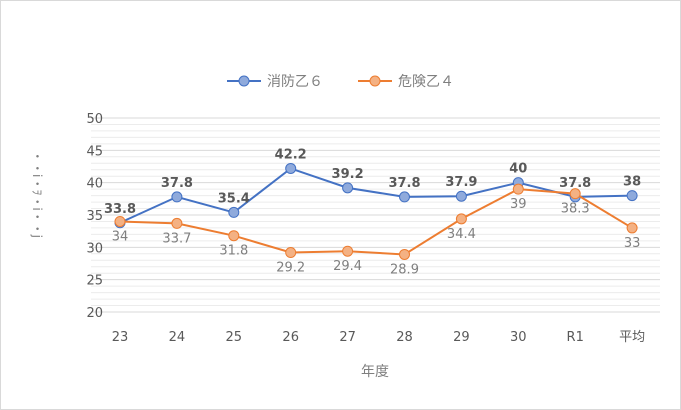  Describe the element at coordinates (120, 209) in the screenshot. I see `data-label: 33.8` at that location.